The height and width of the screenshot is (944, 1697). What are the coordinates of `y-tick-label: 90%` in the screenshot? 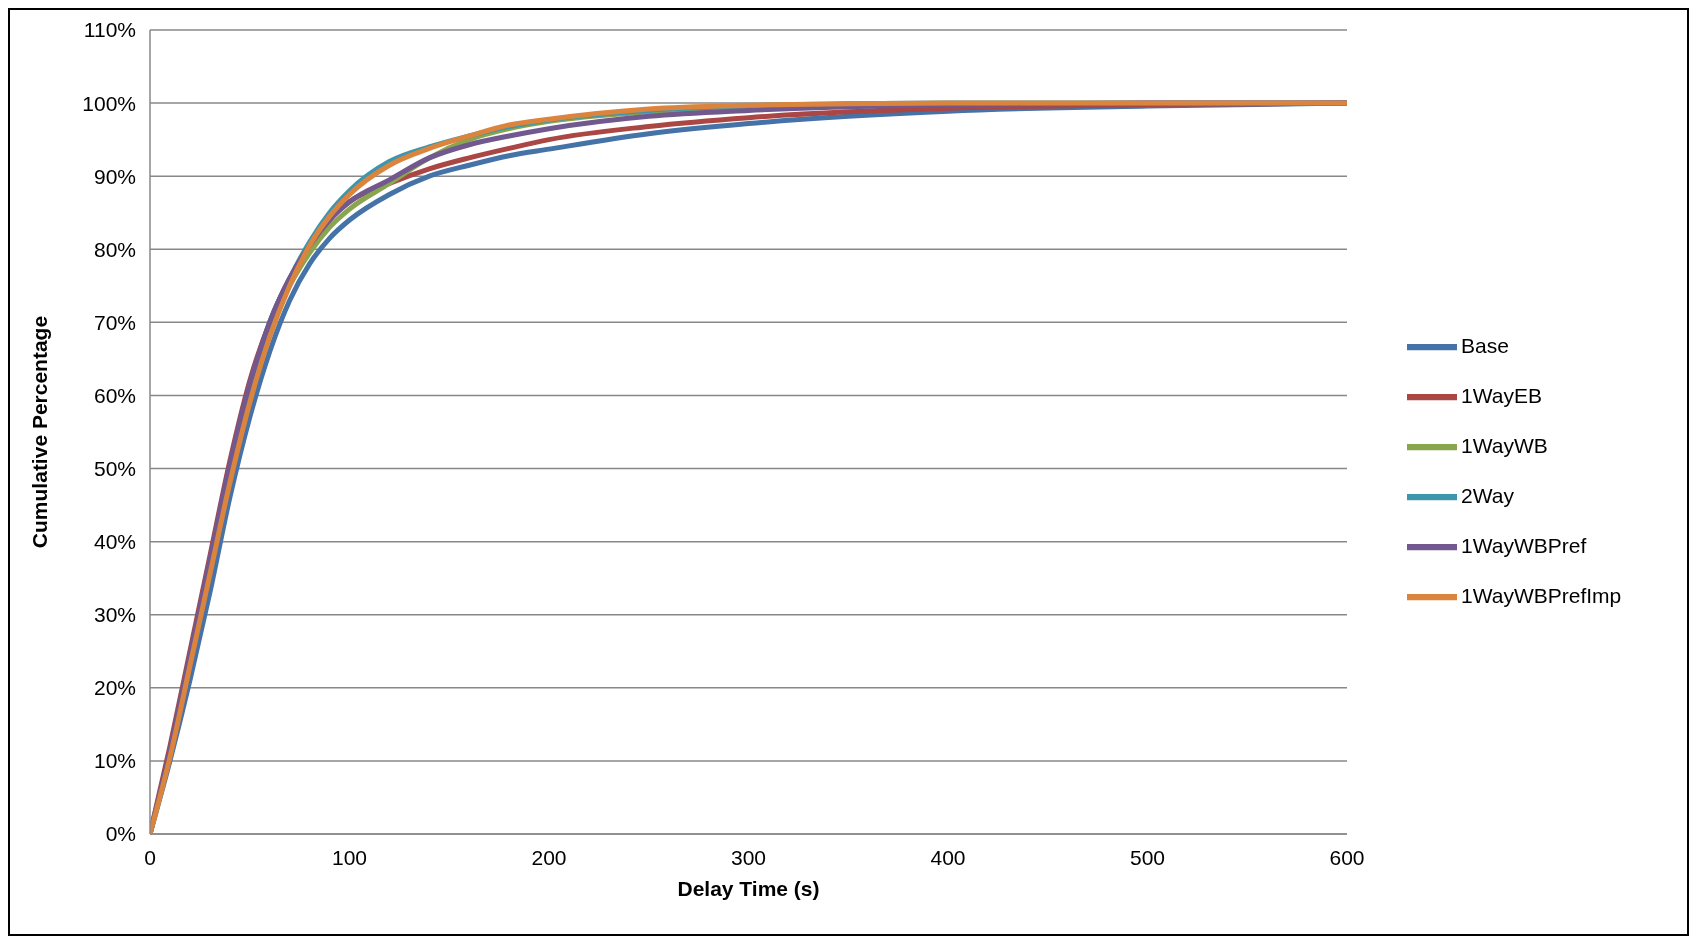 It's located at (114, 176).